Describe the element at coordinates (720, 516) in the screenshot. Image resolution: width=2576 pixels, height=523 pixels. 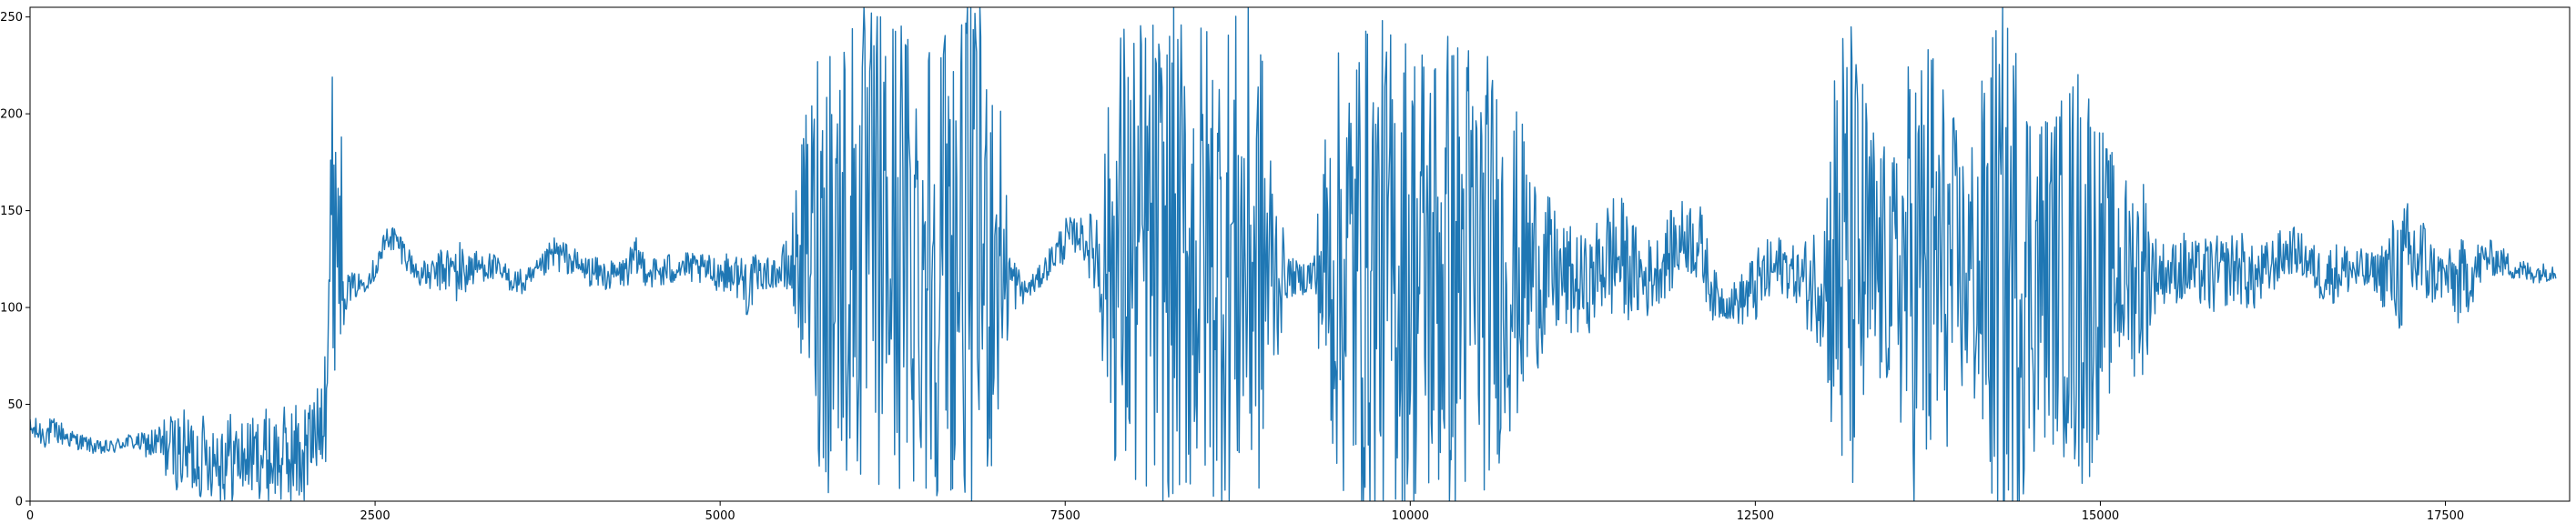
I see `x-tick-label-5000: 5000` at that location.